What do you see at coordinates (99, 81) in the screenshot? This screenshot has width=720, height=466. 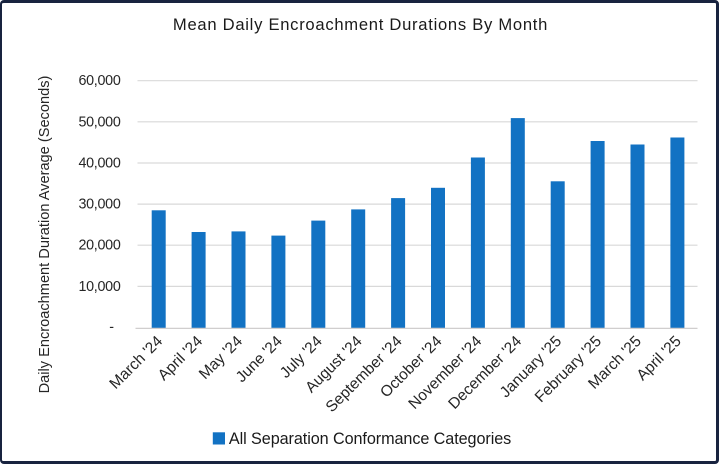 I see `svg-text: 60,000` at bounding box center [99, 81].